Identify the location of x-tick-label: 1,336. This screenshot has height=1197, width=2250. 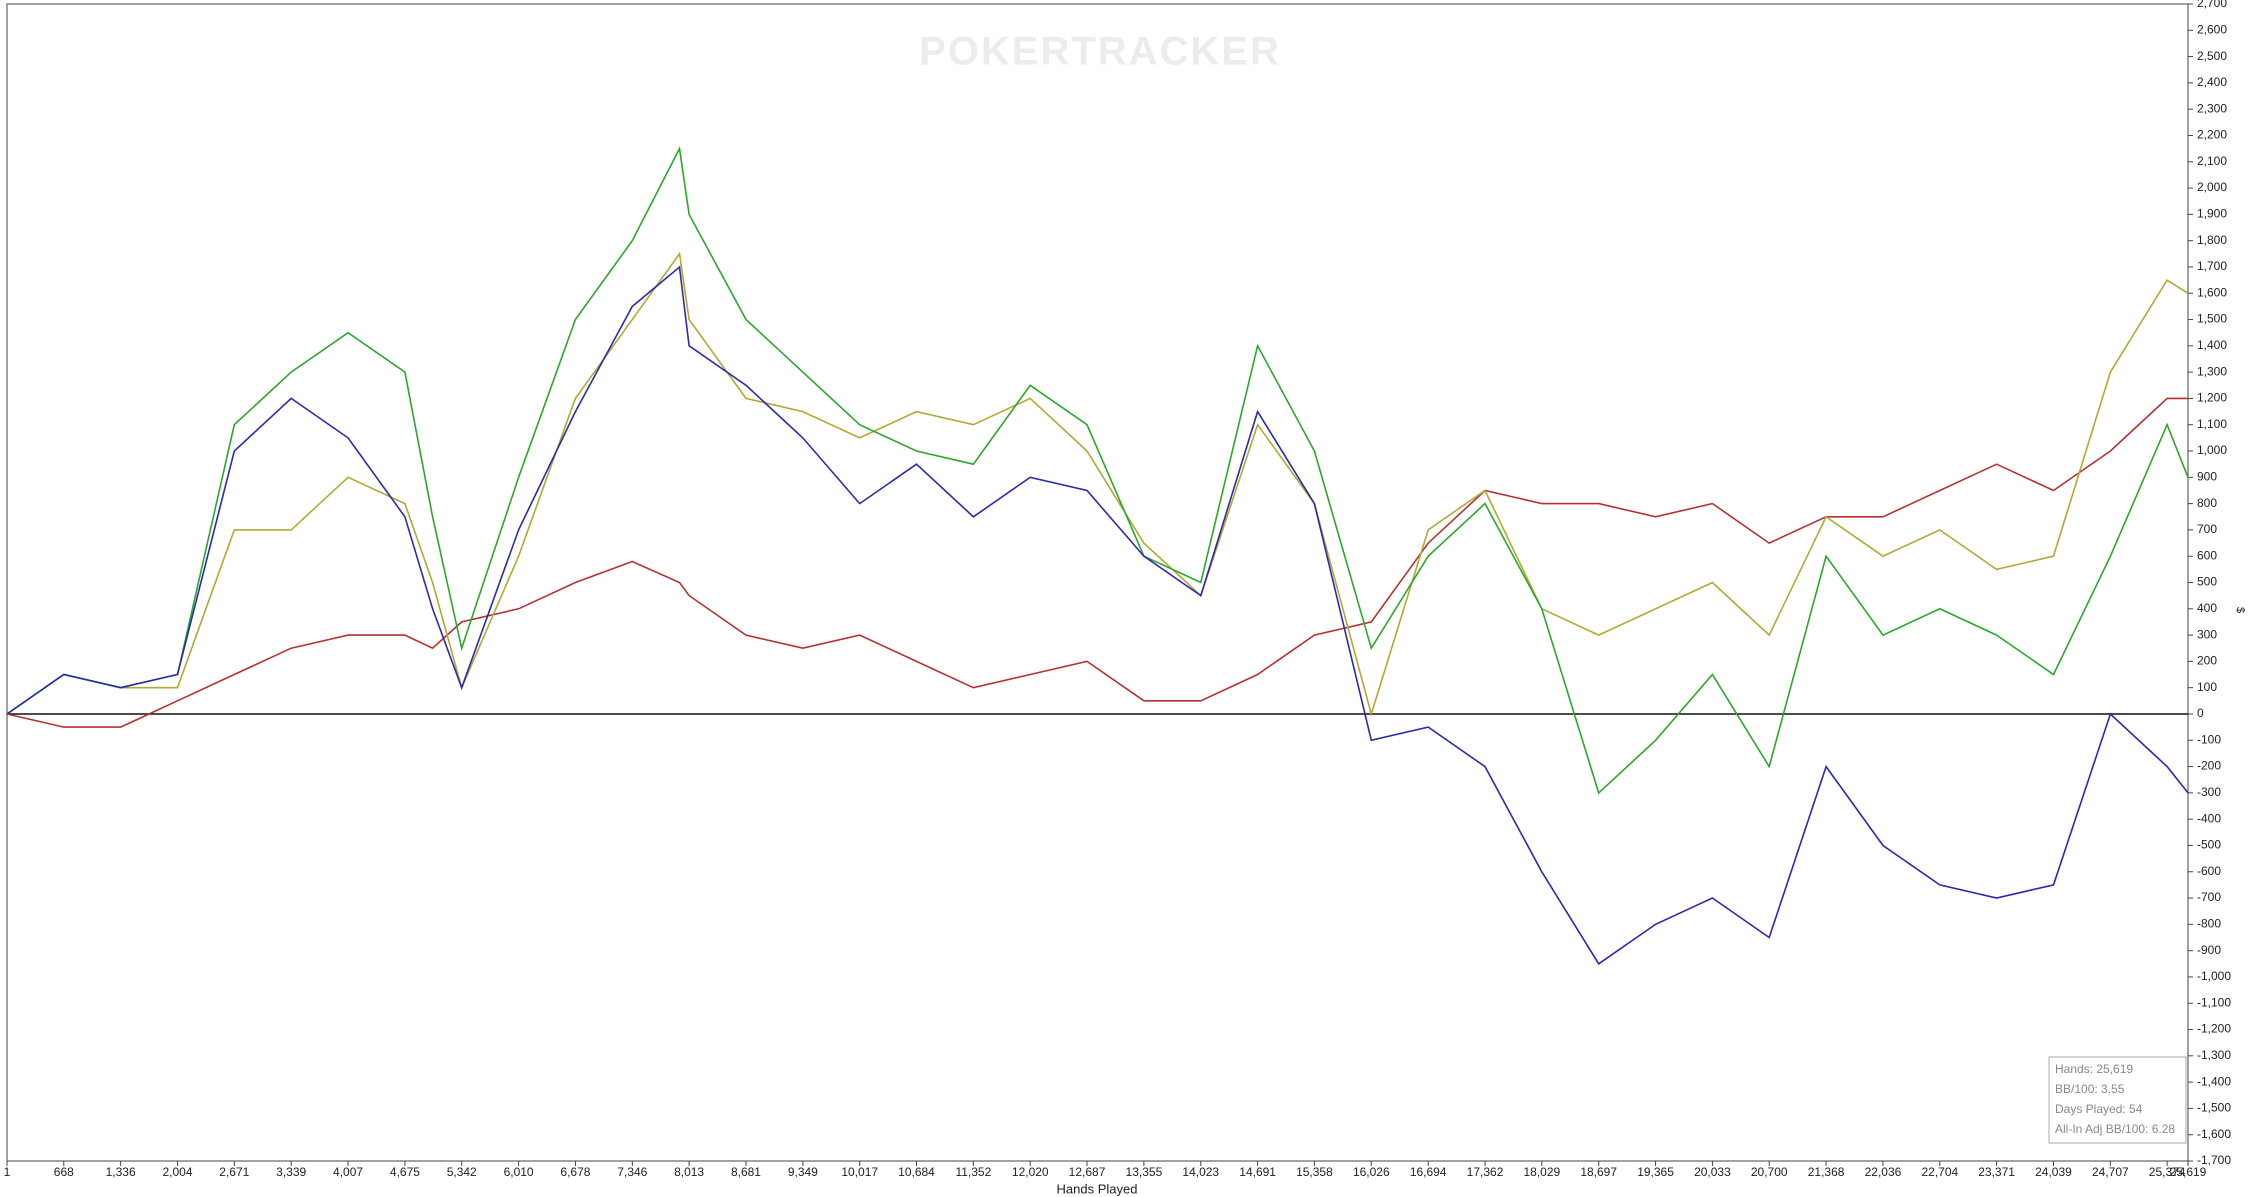
(121, 1172).